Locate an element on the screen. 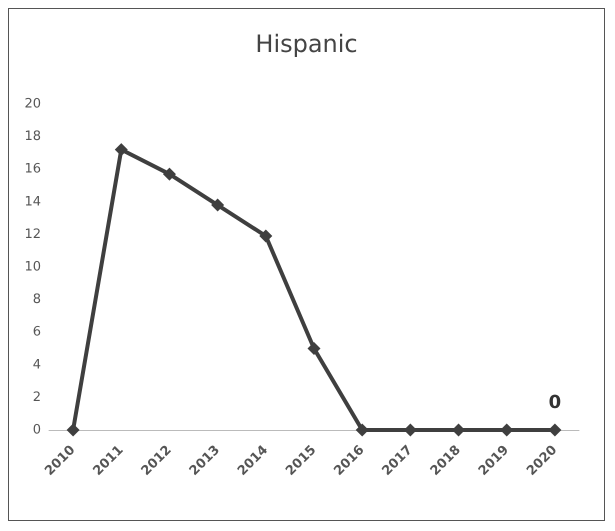 Image resolution: width=615 pixels, height=531 pixels. y-tick-label: 16 is located at coordinates (32, 169).